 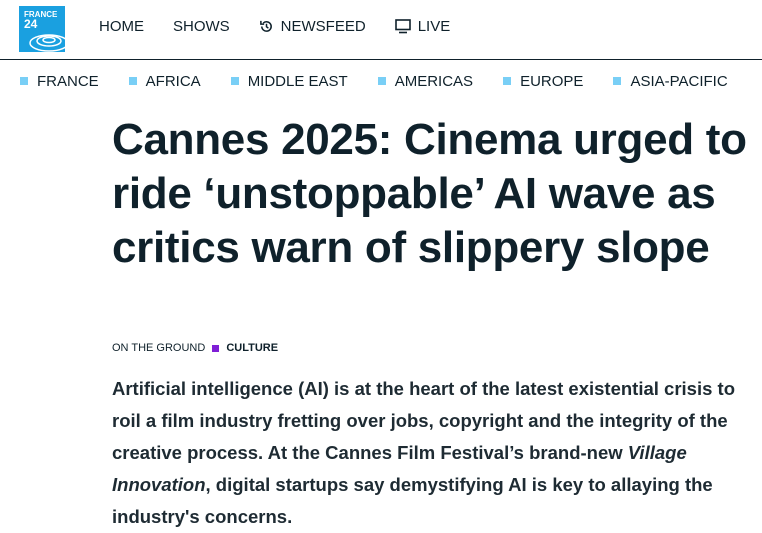 I want to click on region-europe: EUROPE, so click(x=543, y=81).